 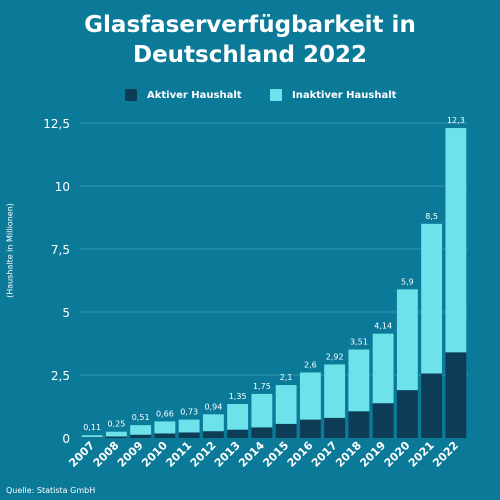 I want to click on x-tick-label: 2013, so click(x=227, y=454).